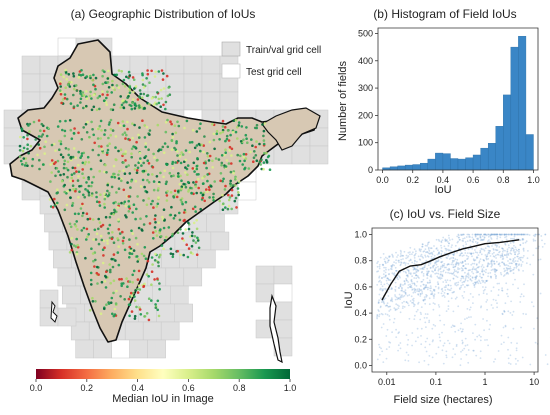  I want to click on scatter-y-tick-label: 0.0, so click(360, 365).